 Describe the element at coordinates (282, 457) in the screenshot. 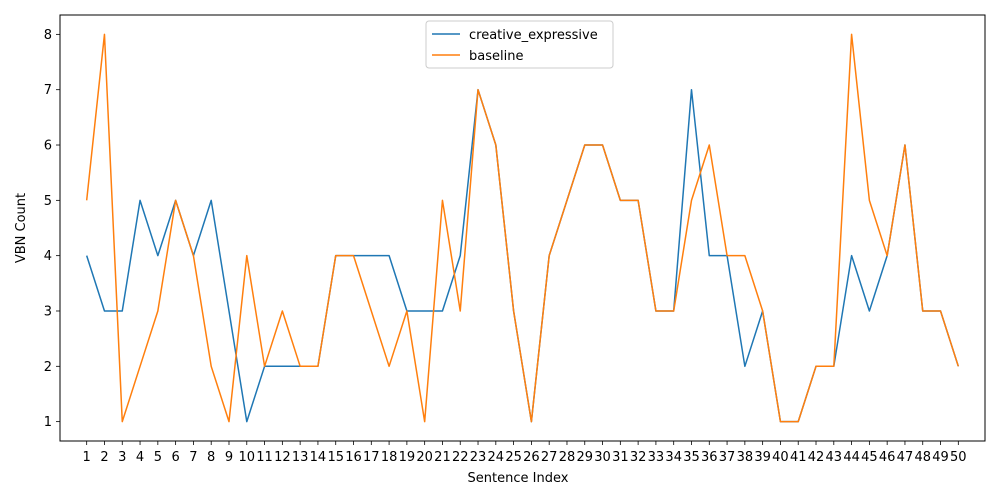

I see `x-tick-label: 12` at that location.